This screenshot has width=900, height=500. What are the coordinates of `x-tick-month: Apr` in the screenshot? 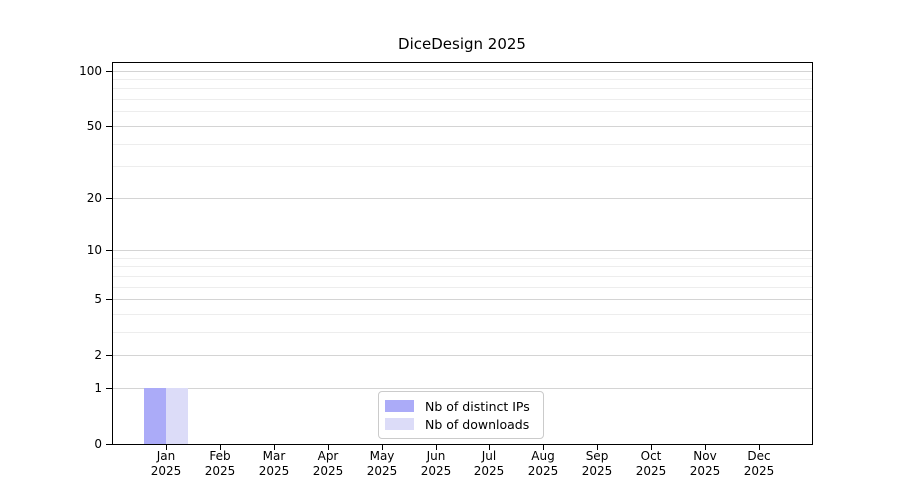 It's located at (328, 456).